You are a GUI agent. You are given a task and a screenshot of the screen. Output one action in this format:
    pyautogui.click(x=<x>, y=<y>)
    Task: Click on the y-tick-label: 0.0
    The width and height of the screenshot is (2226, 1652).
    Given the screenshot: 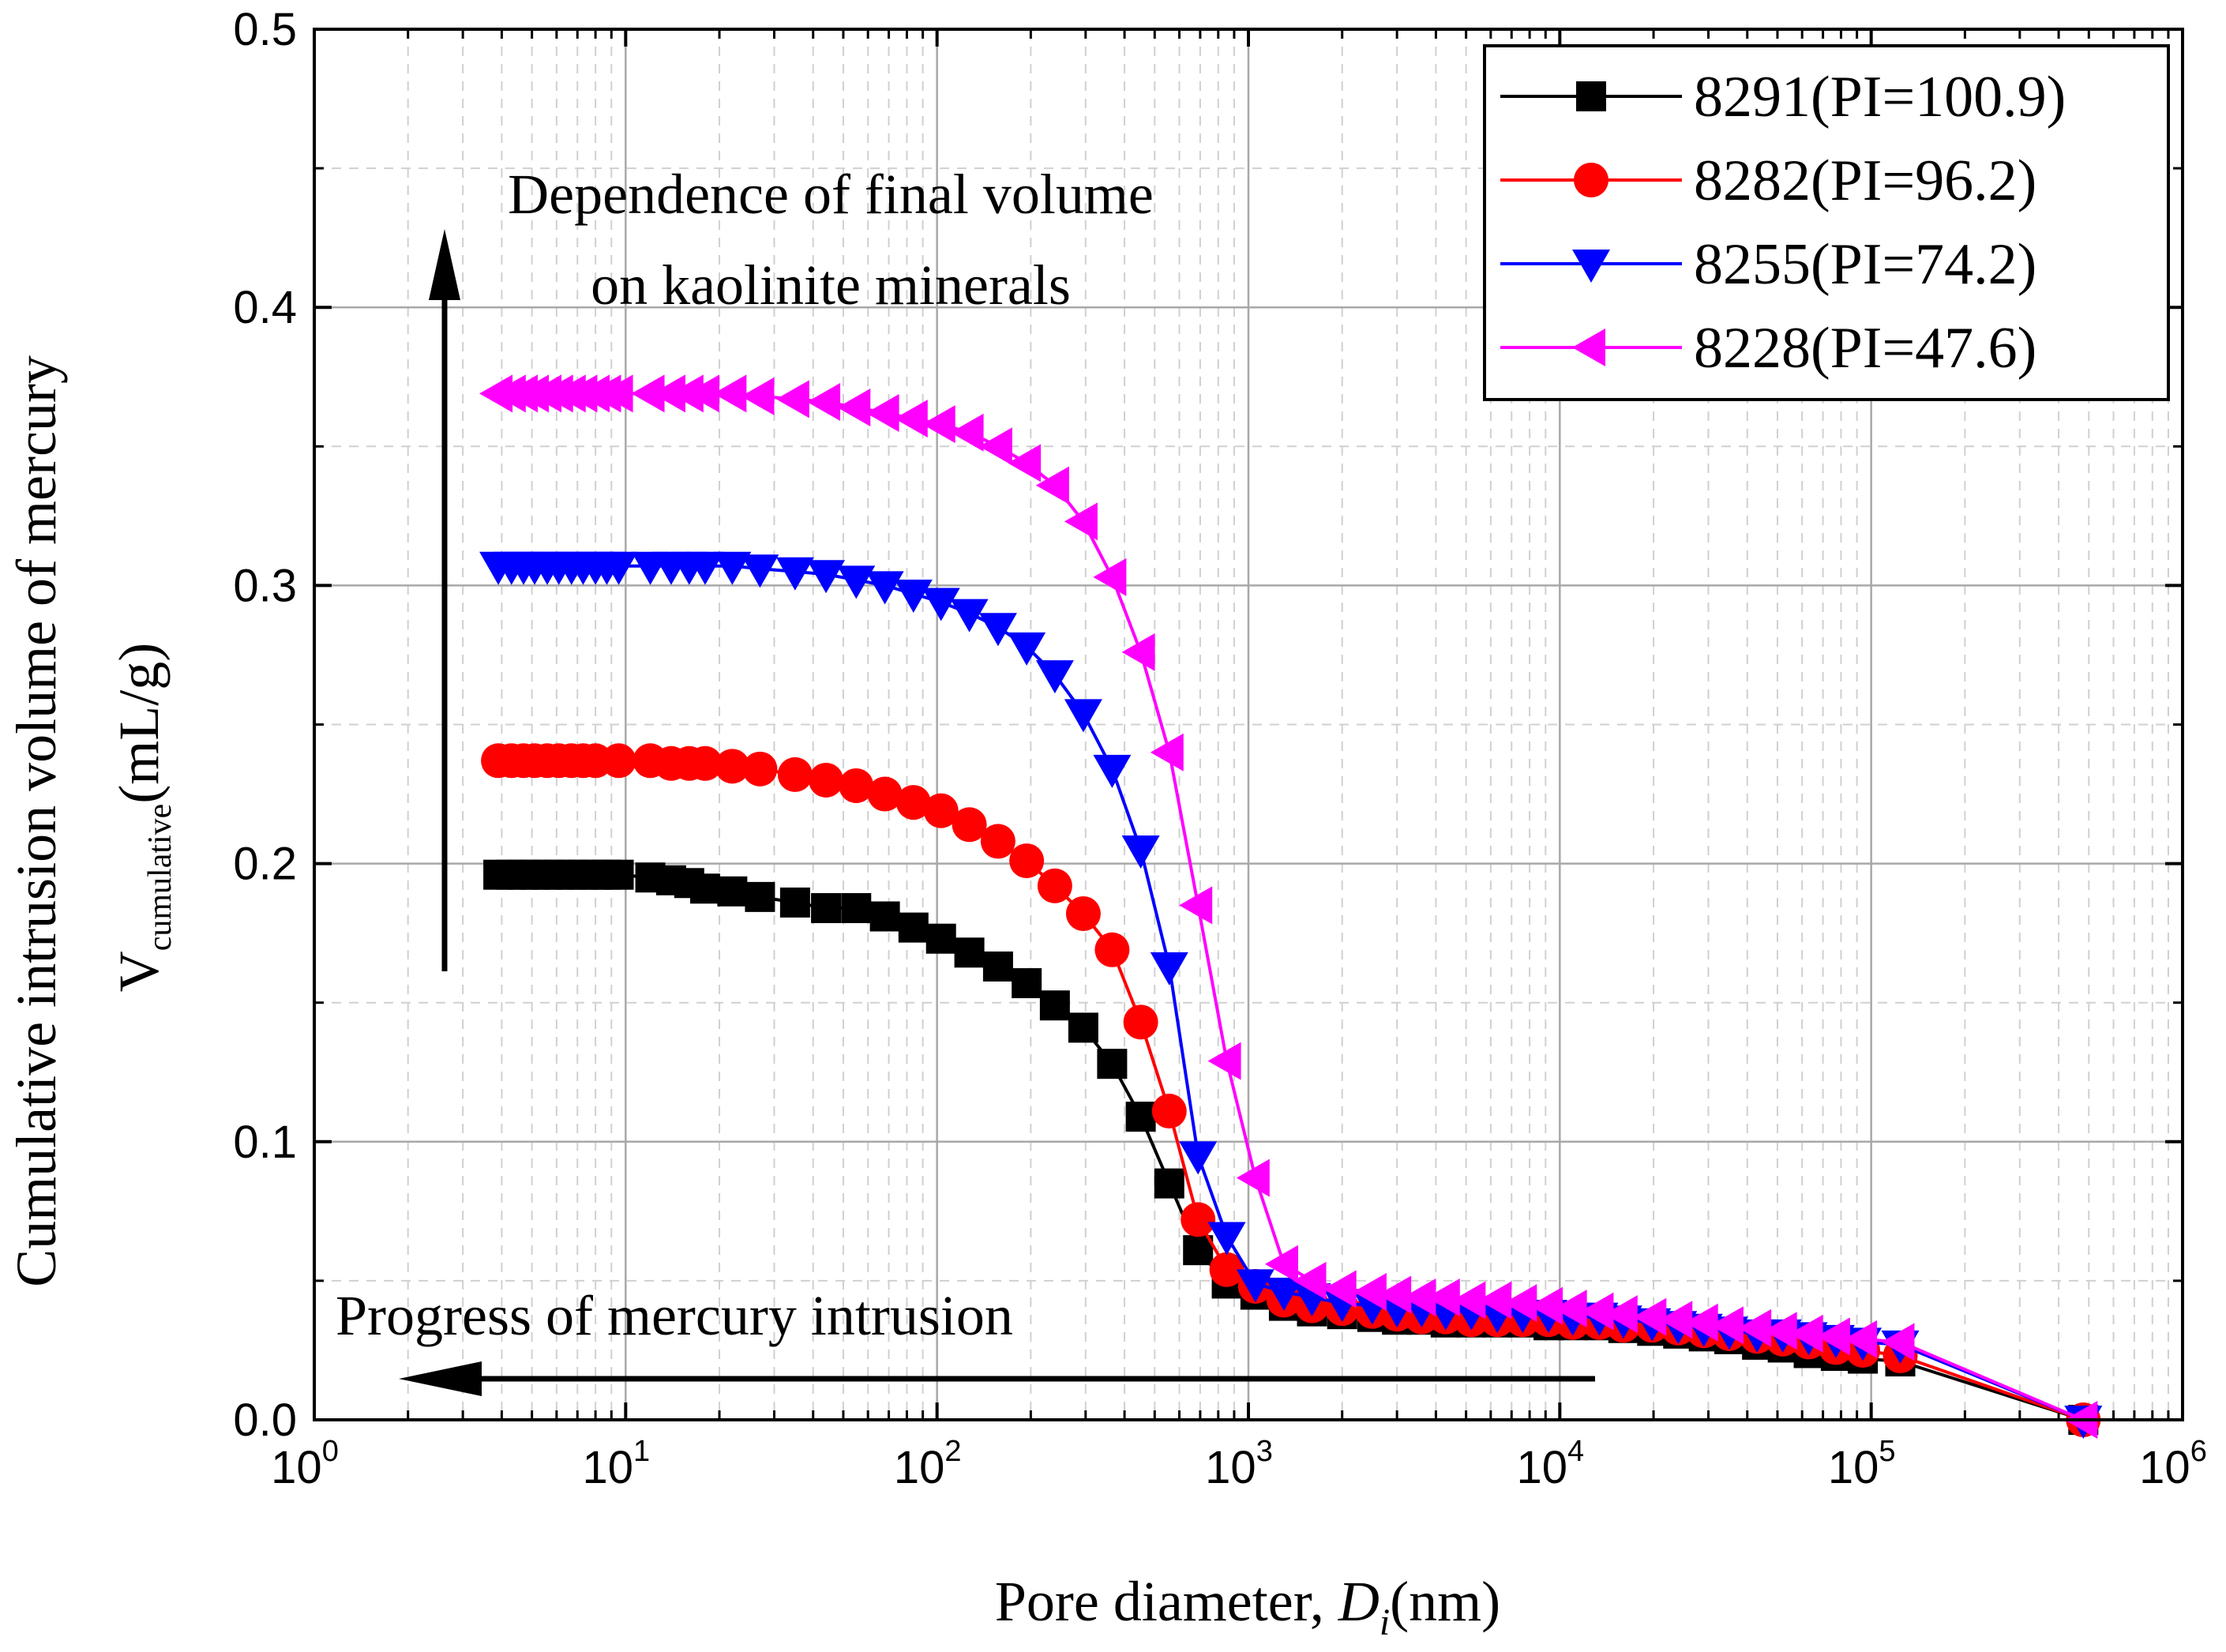 What is the action you would take?
    pyautogui.click(x=265, y=1420)
    